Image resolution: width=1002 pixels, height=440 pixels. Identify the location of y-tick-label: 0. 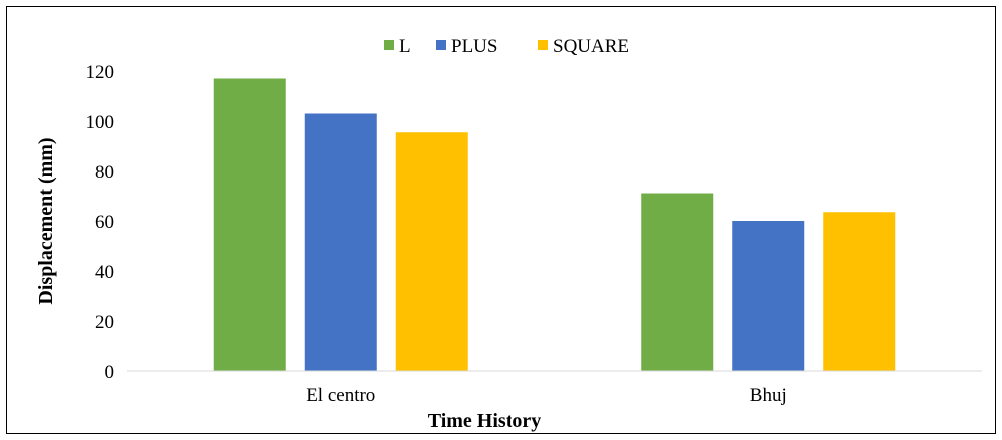
(110, 372).